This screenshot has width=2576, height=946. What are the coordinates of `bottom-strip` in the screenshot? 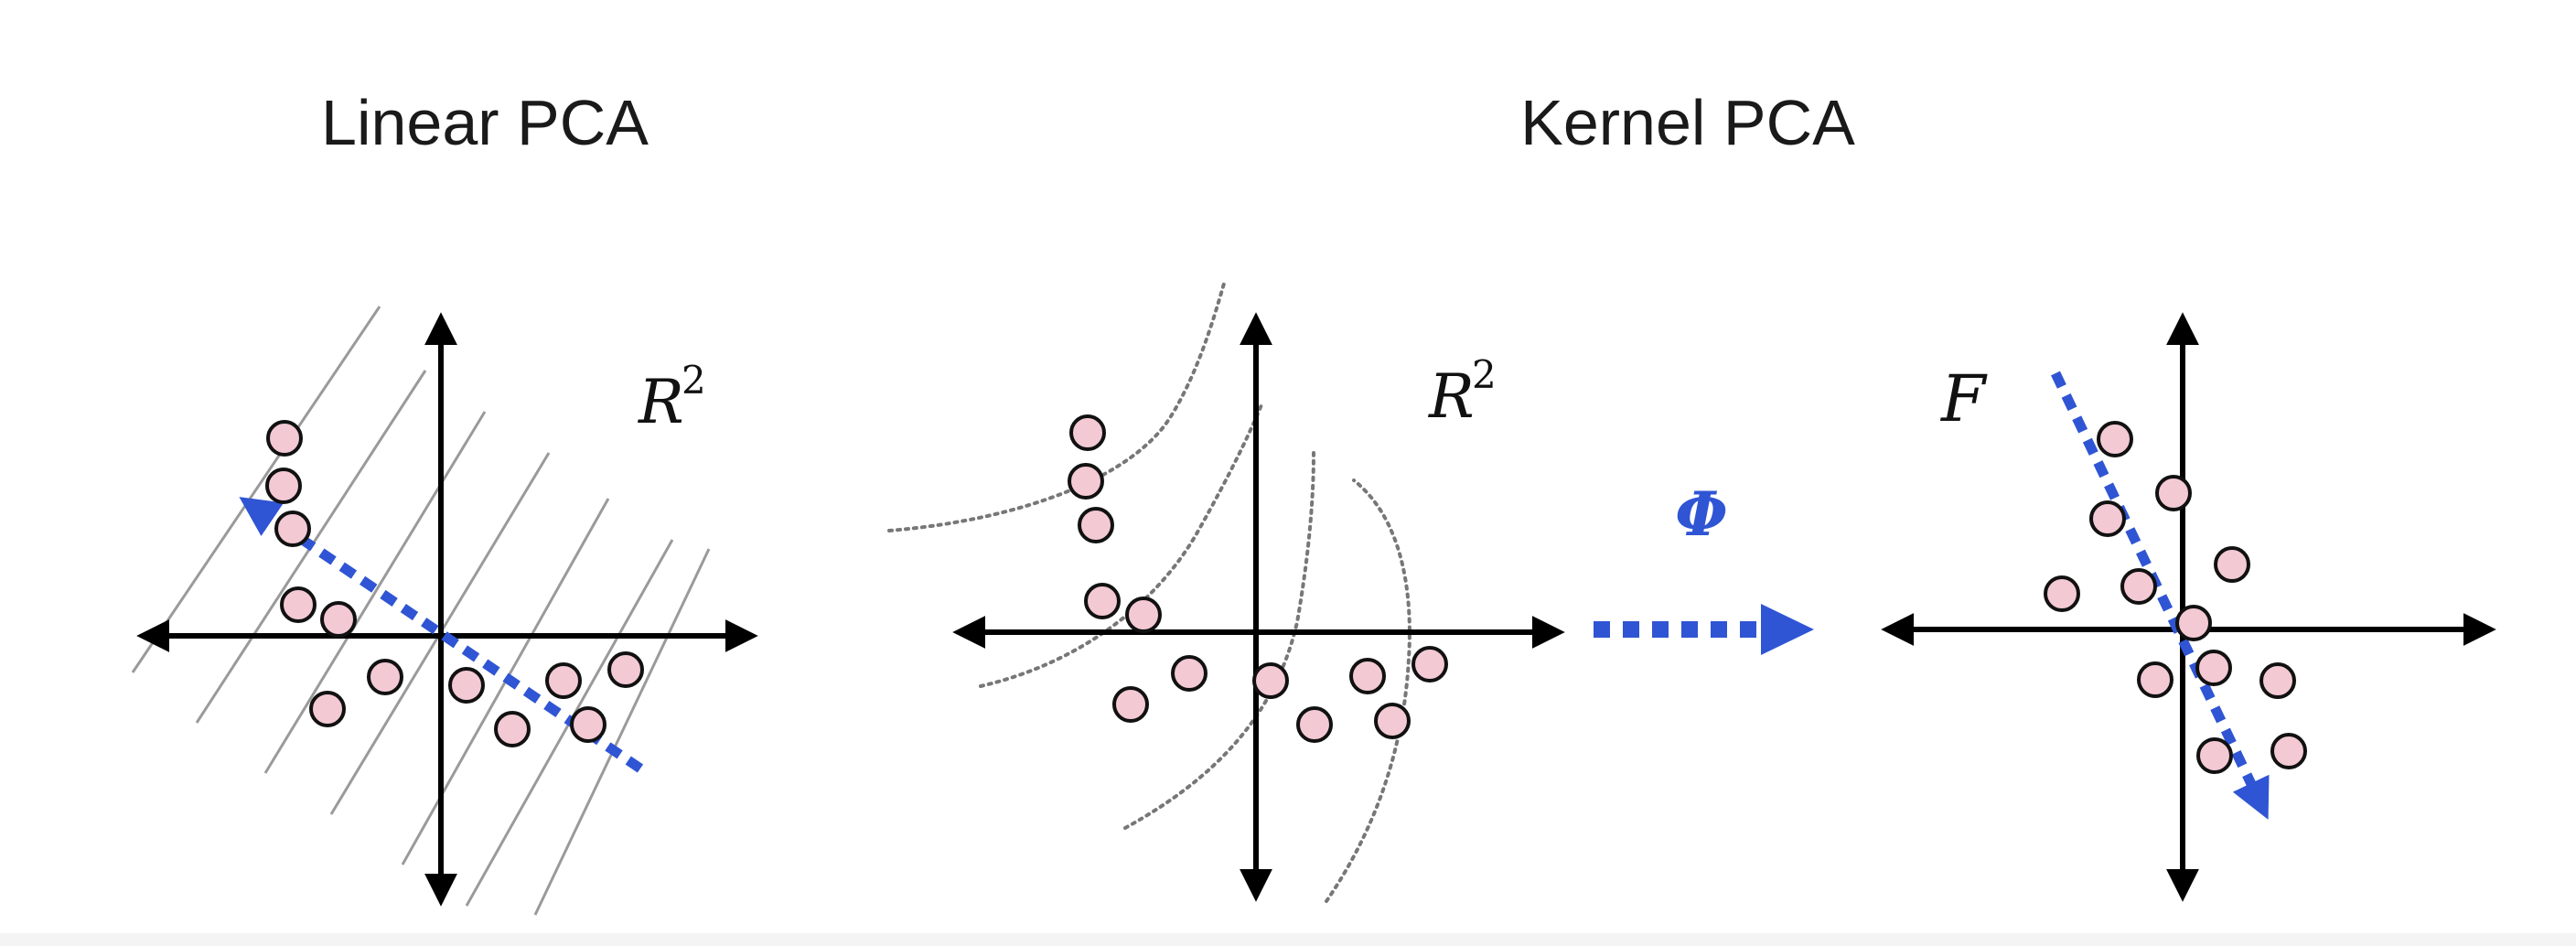 It's located at (1288, 939).